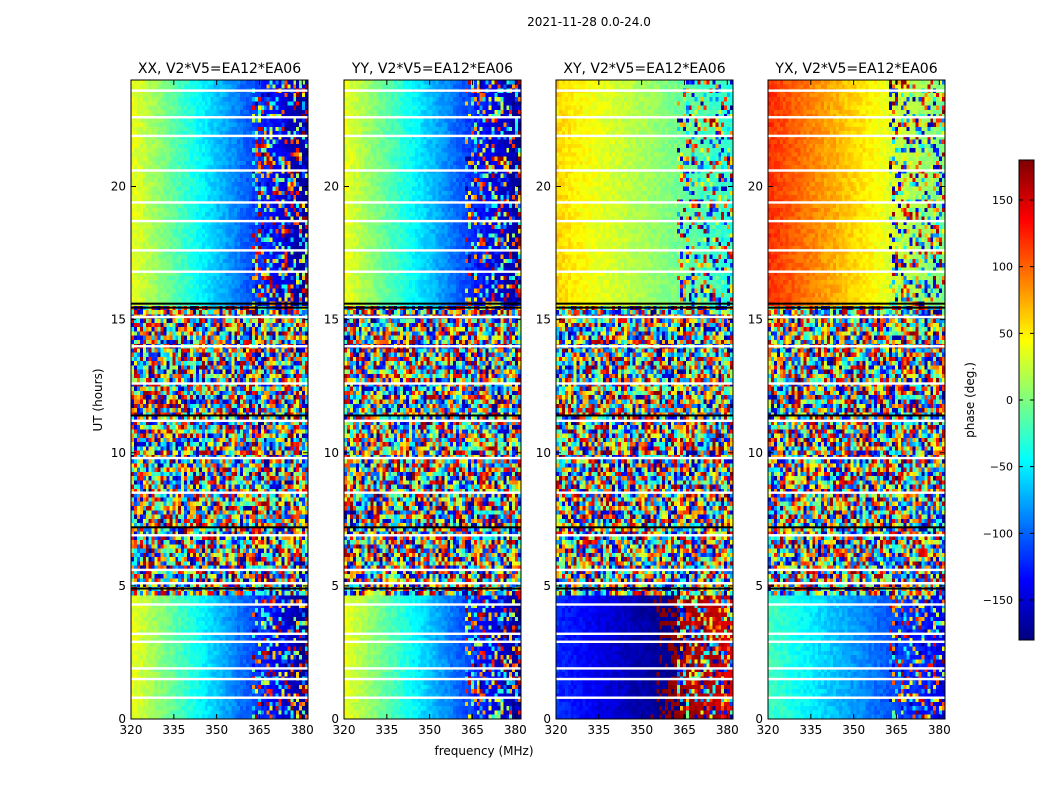 The height and width of the screenshot is (800, 1050). What do you see at coordinates (644, 69) in the screenshot?
I see `panel-title: XY, V2*V5=EA12*EA06` at bounding box center [644, 69].